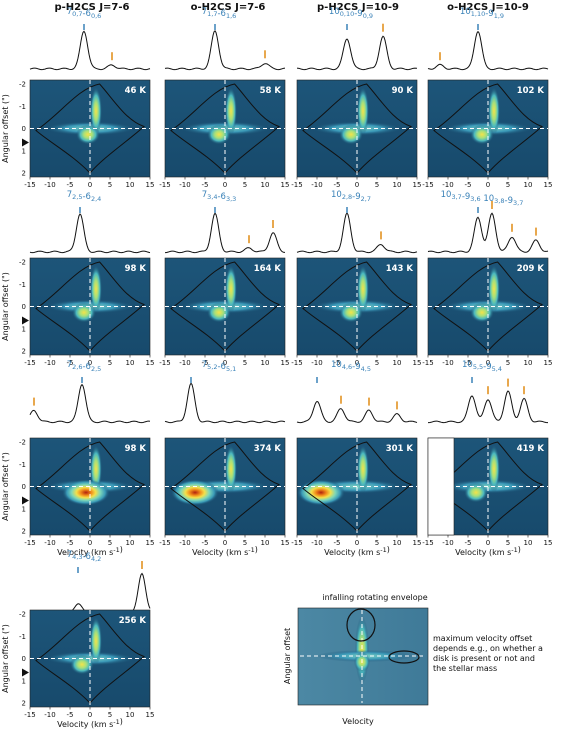 The height and width of the screenshot is (731, 562). I want to click on transition-label: 101,10-91,9, so click(482, 13).